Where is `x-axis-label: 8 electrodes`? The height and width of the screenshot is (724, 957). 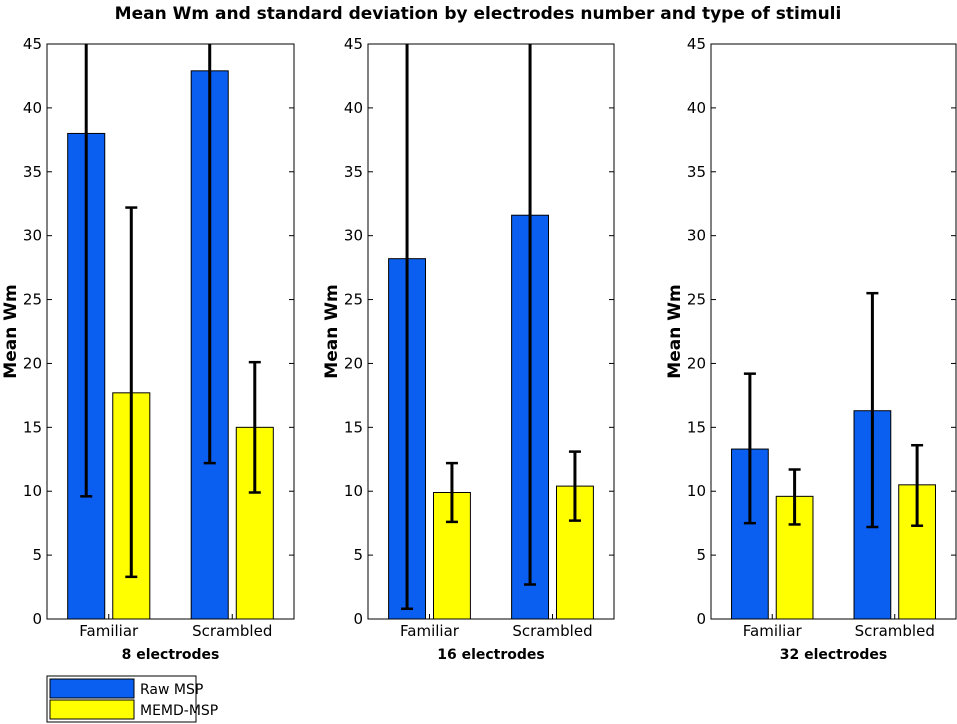
x-axis-label: 8 electrodes is located at coordinates (171, 655).